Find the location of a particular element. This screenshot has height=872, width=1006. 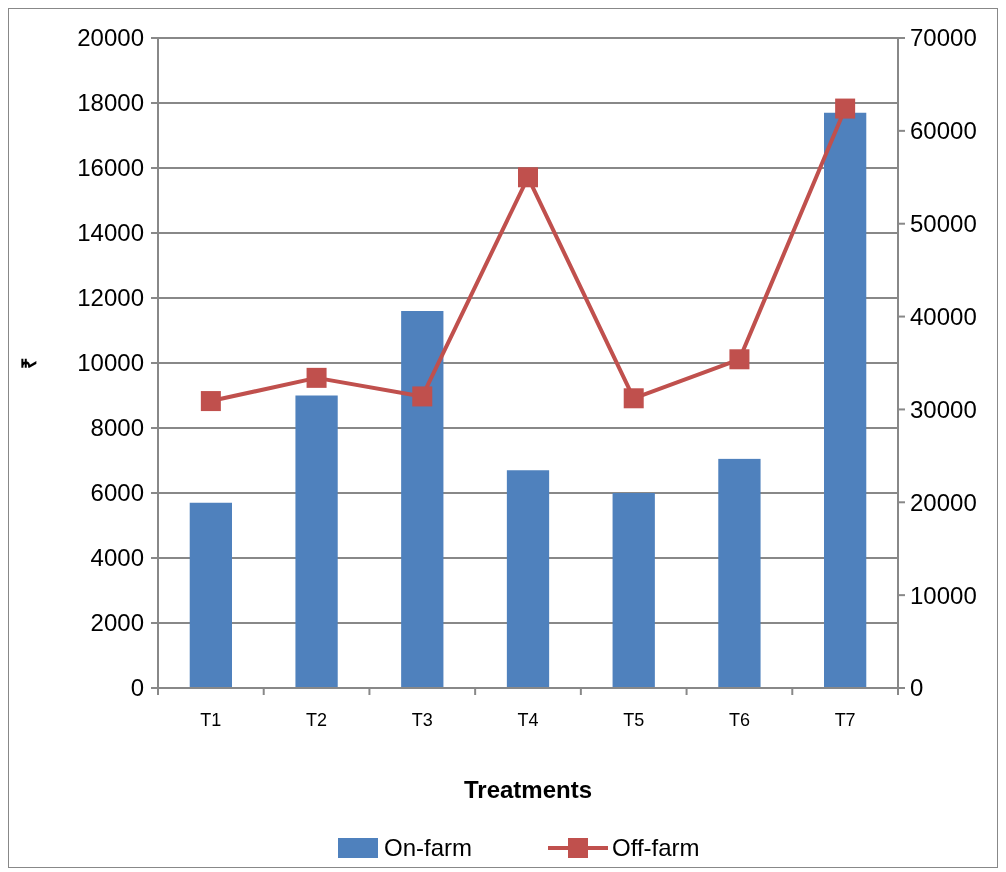

x-tick-label: T6 is located at coordinates (739, 720).